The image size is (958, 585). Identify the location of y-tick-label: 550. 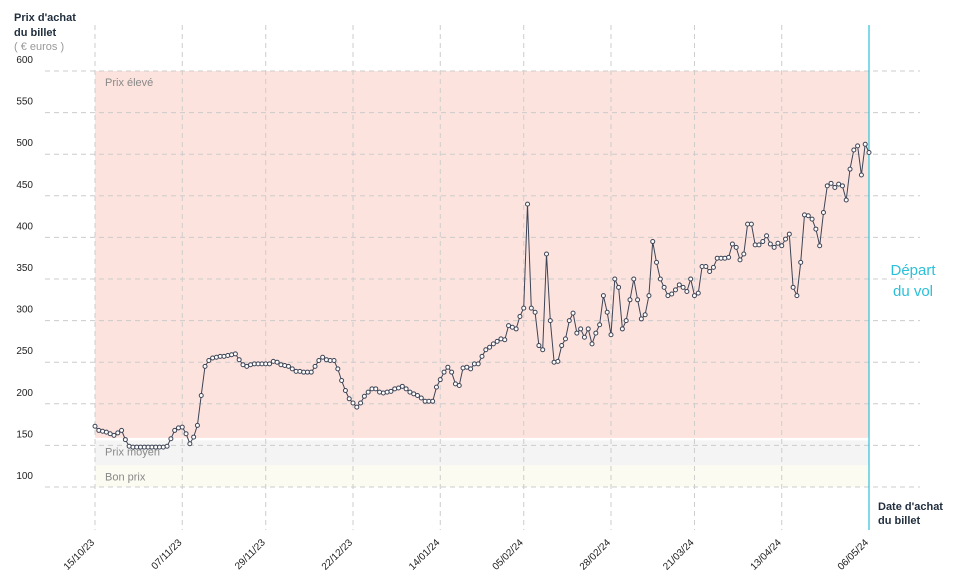
(24, 102).